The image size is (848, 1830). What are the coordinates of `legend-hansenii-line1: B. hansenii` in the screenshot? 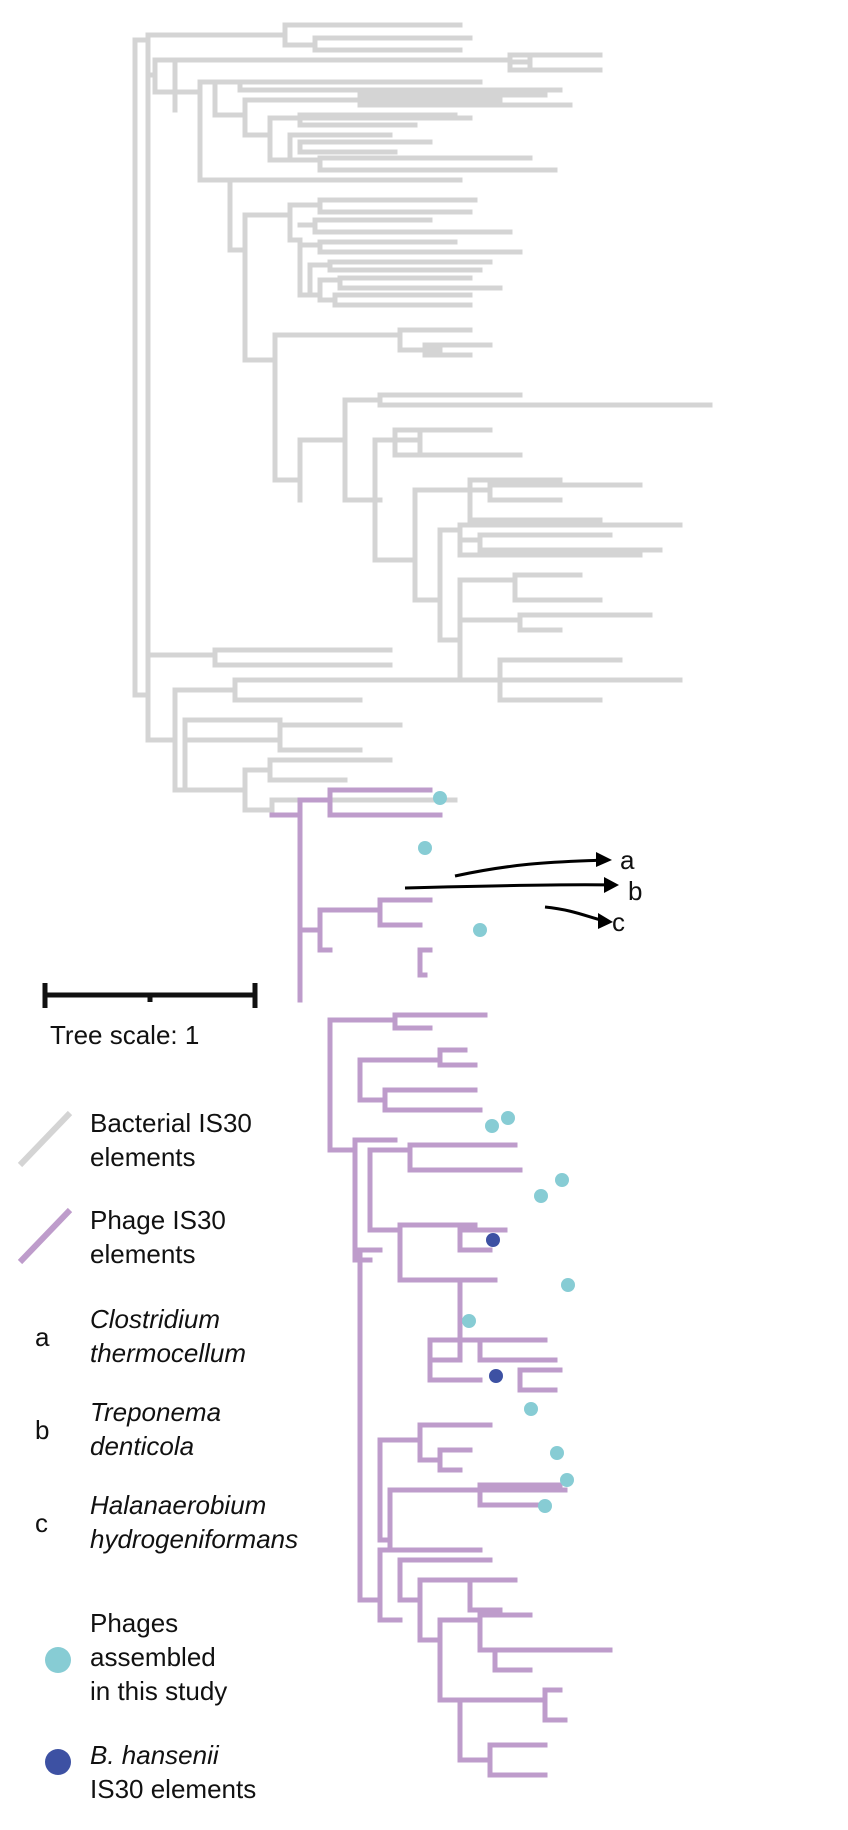 It's located at (154, 1755).